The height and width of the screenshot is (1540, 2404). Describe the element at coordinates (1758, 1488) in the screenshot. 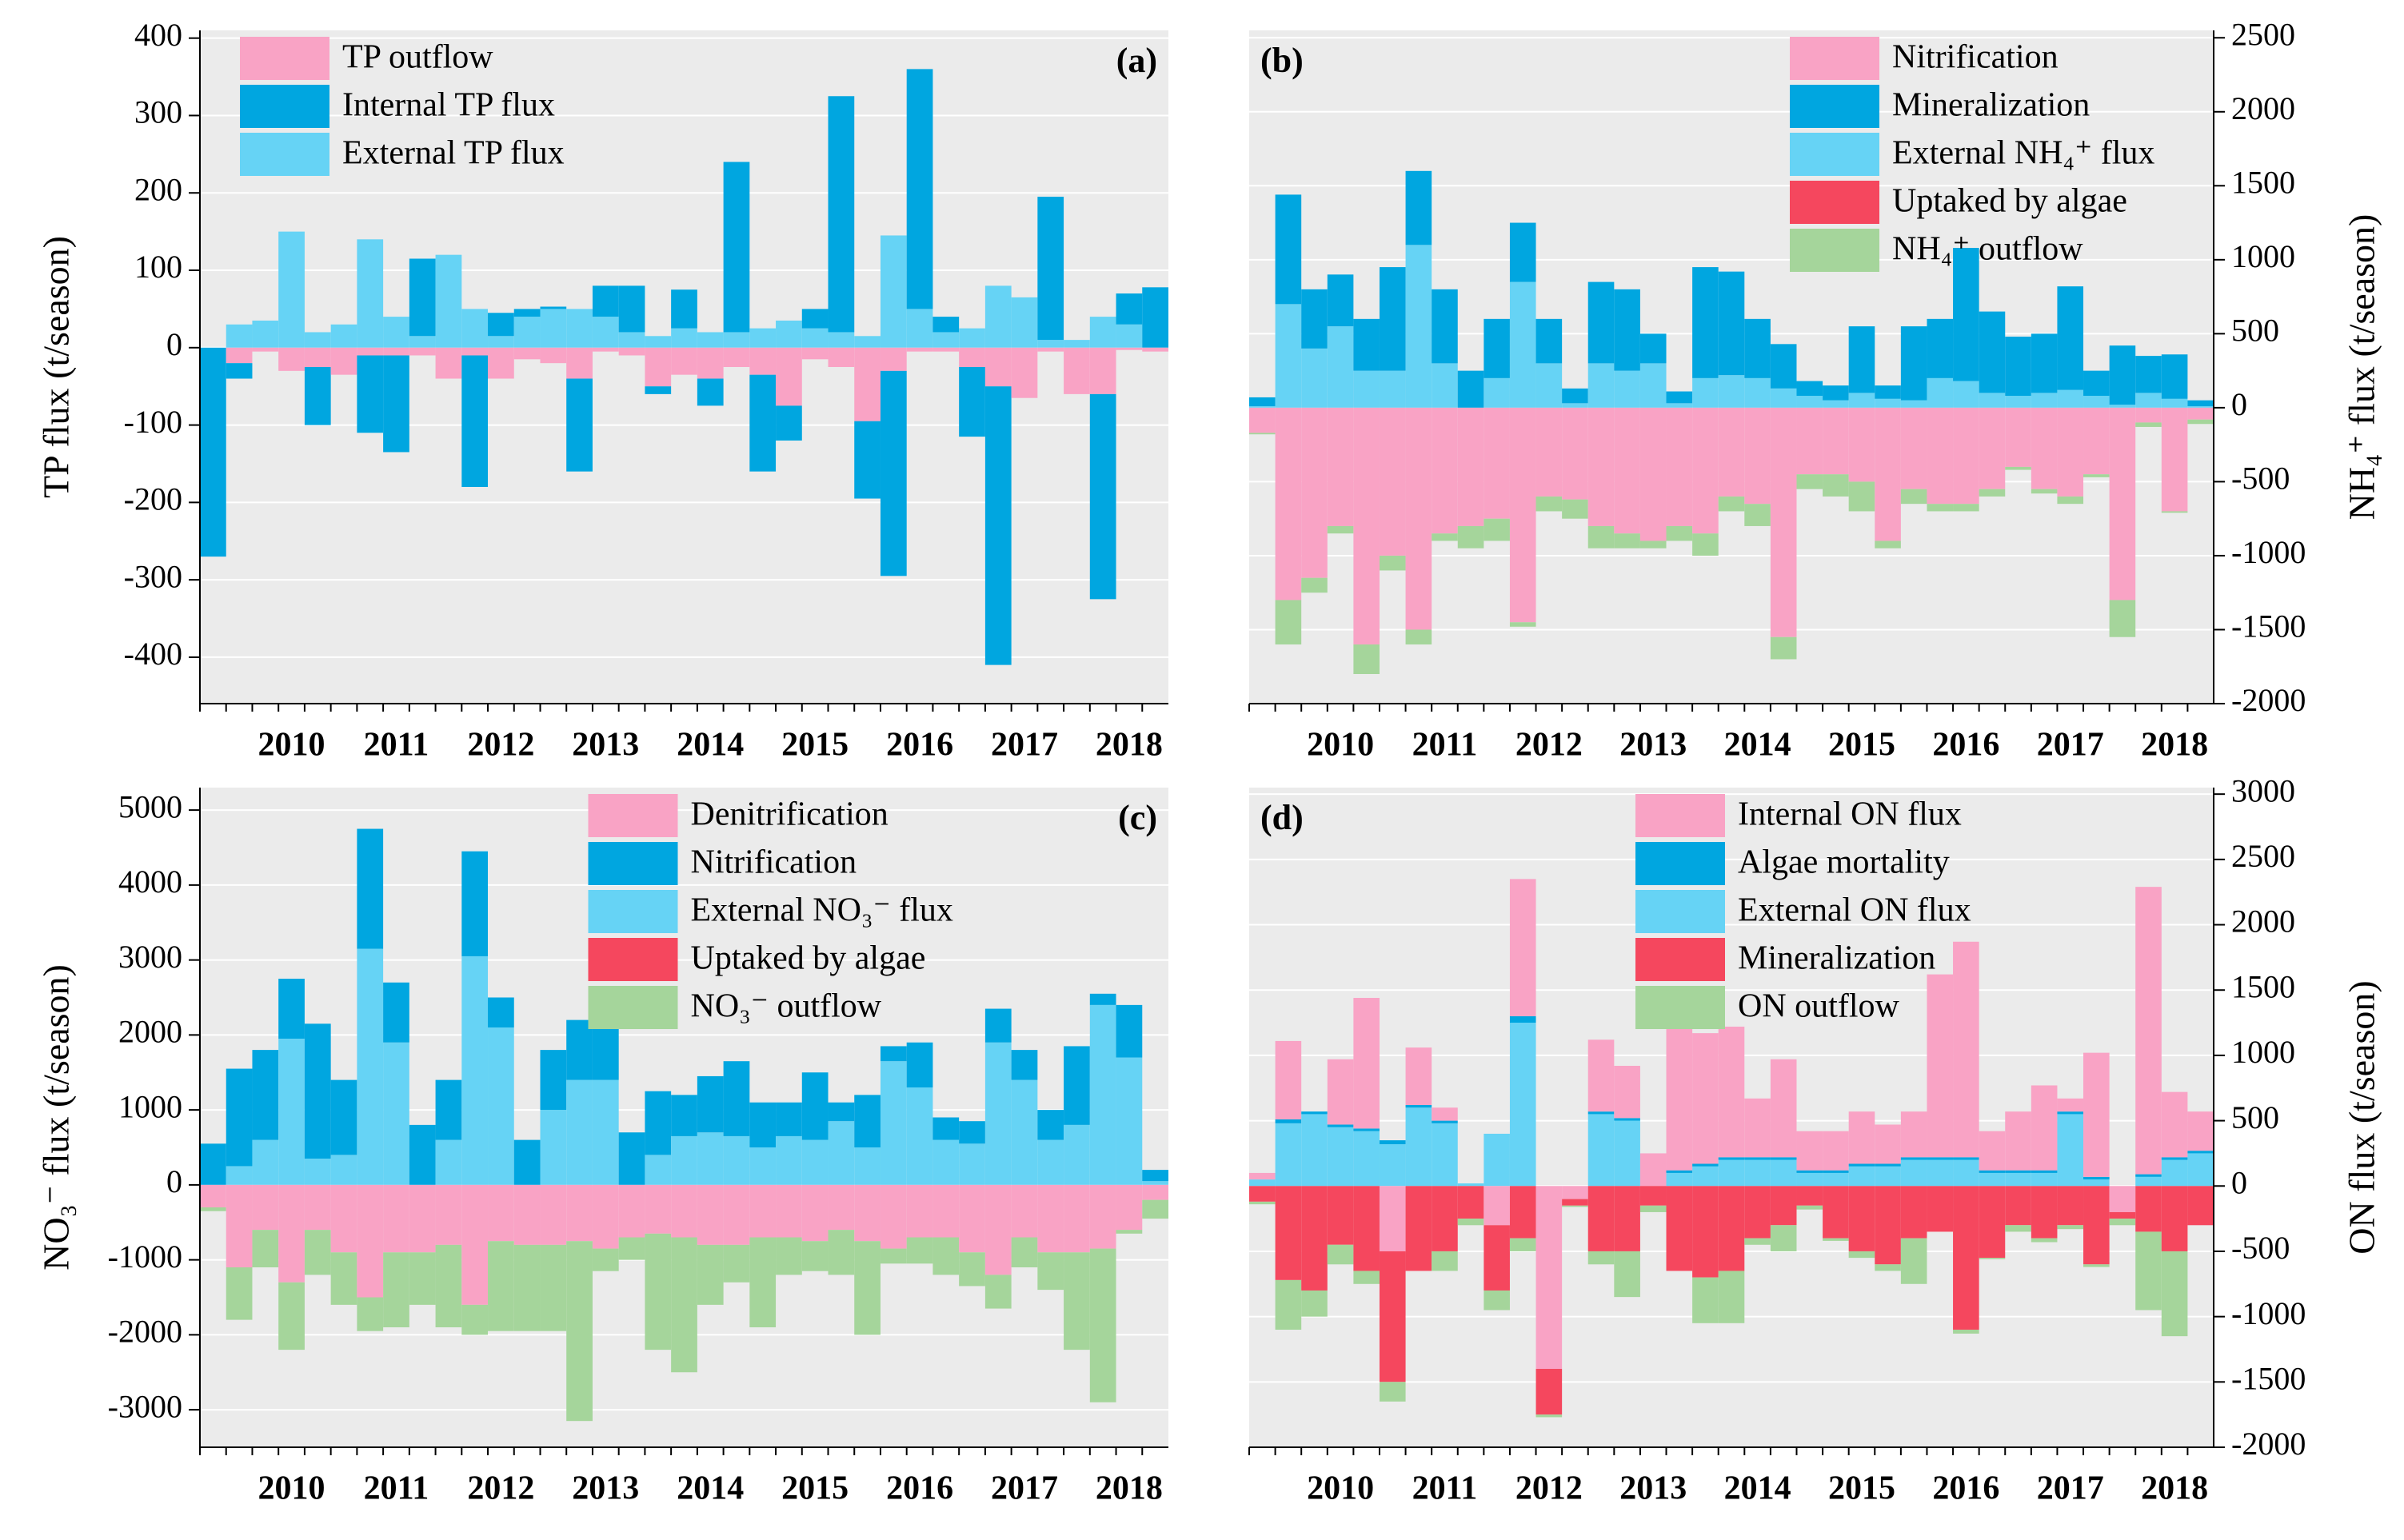

I see `x-tick-label: 2014` at that location.